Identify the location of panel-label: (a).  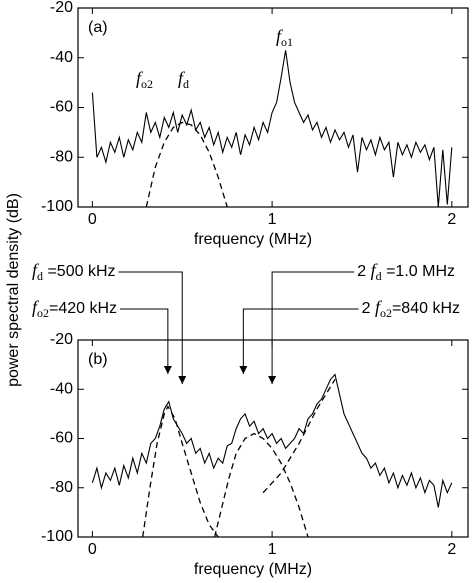
(98, 27).